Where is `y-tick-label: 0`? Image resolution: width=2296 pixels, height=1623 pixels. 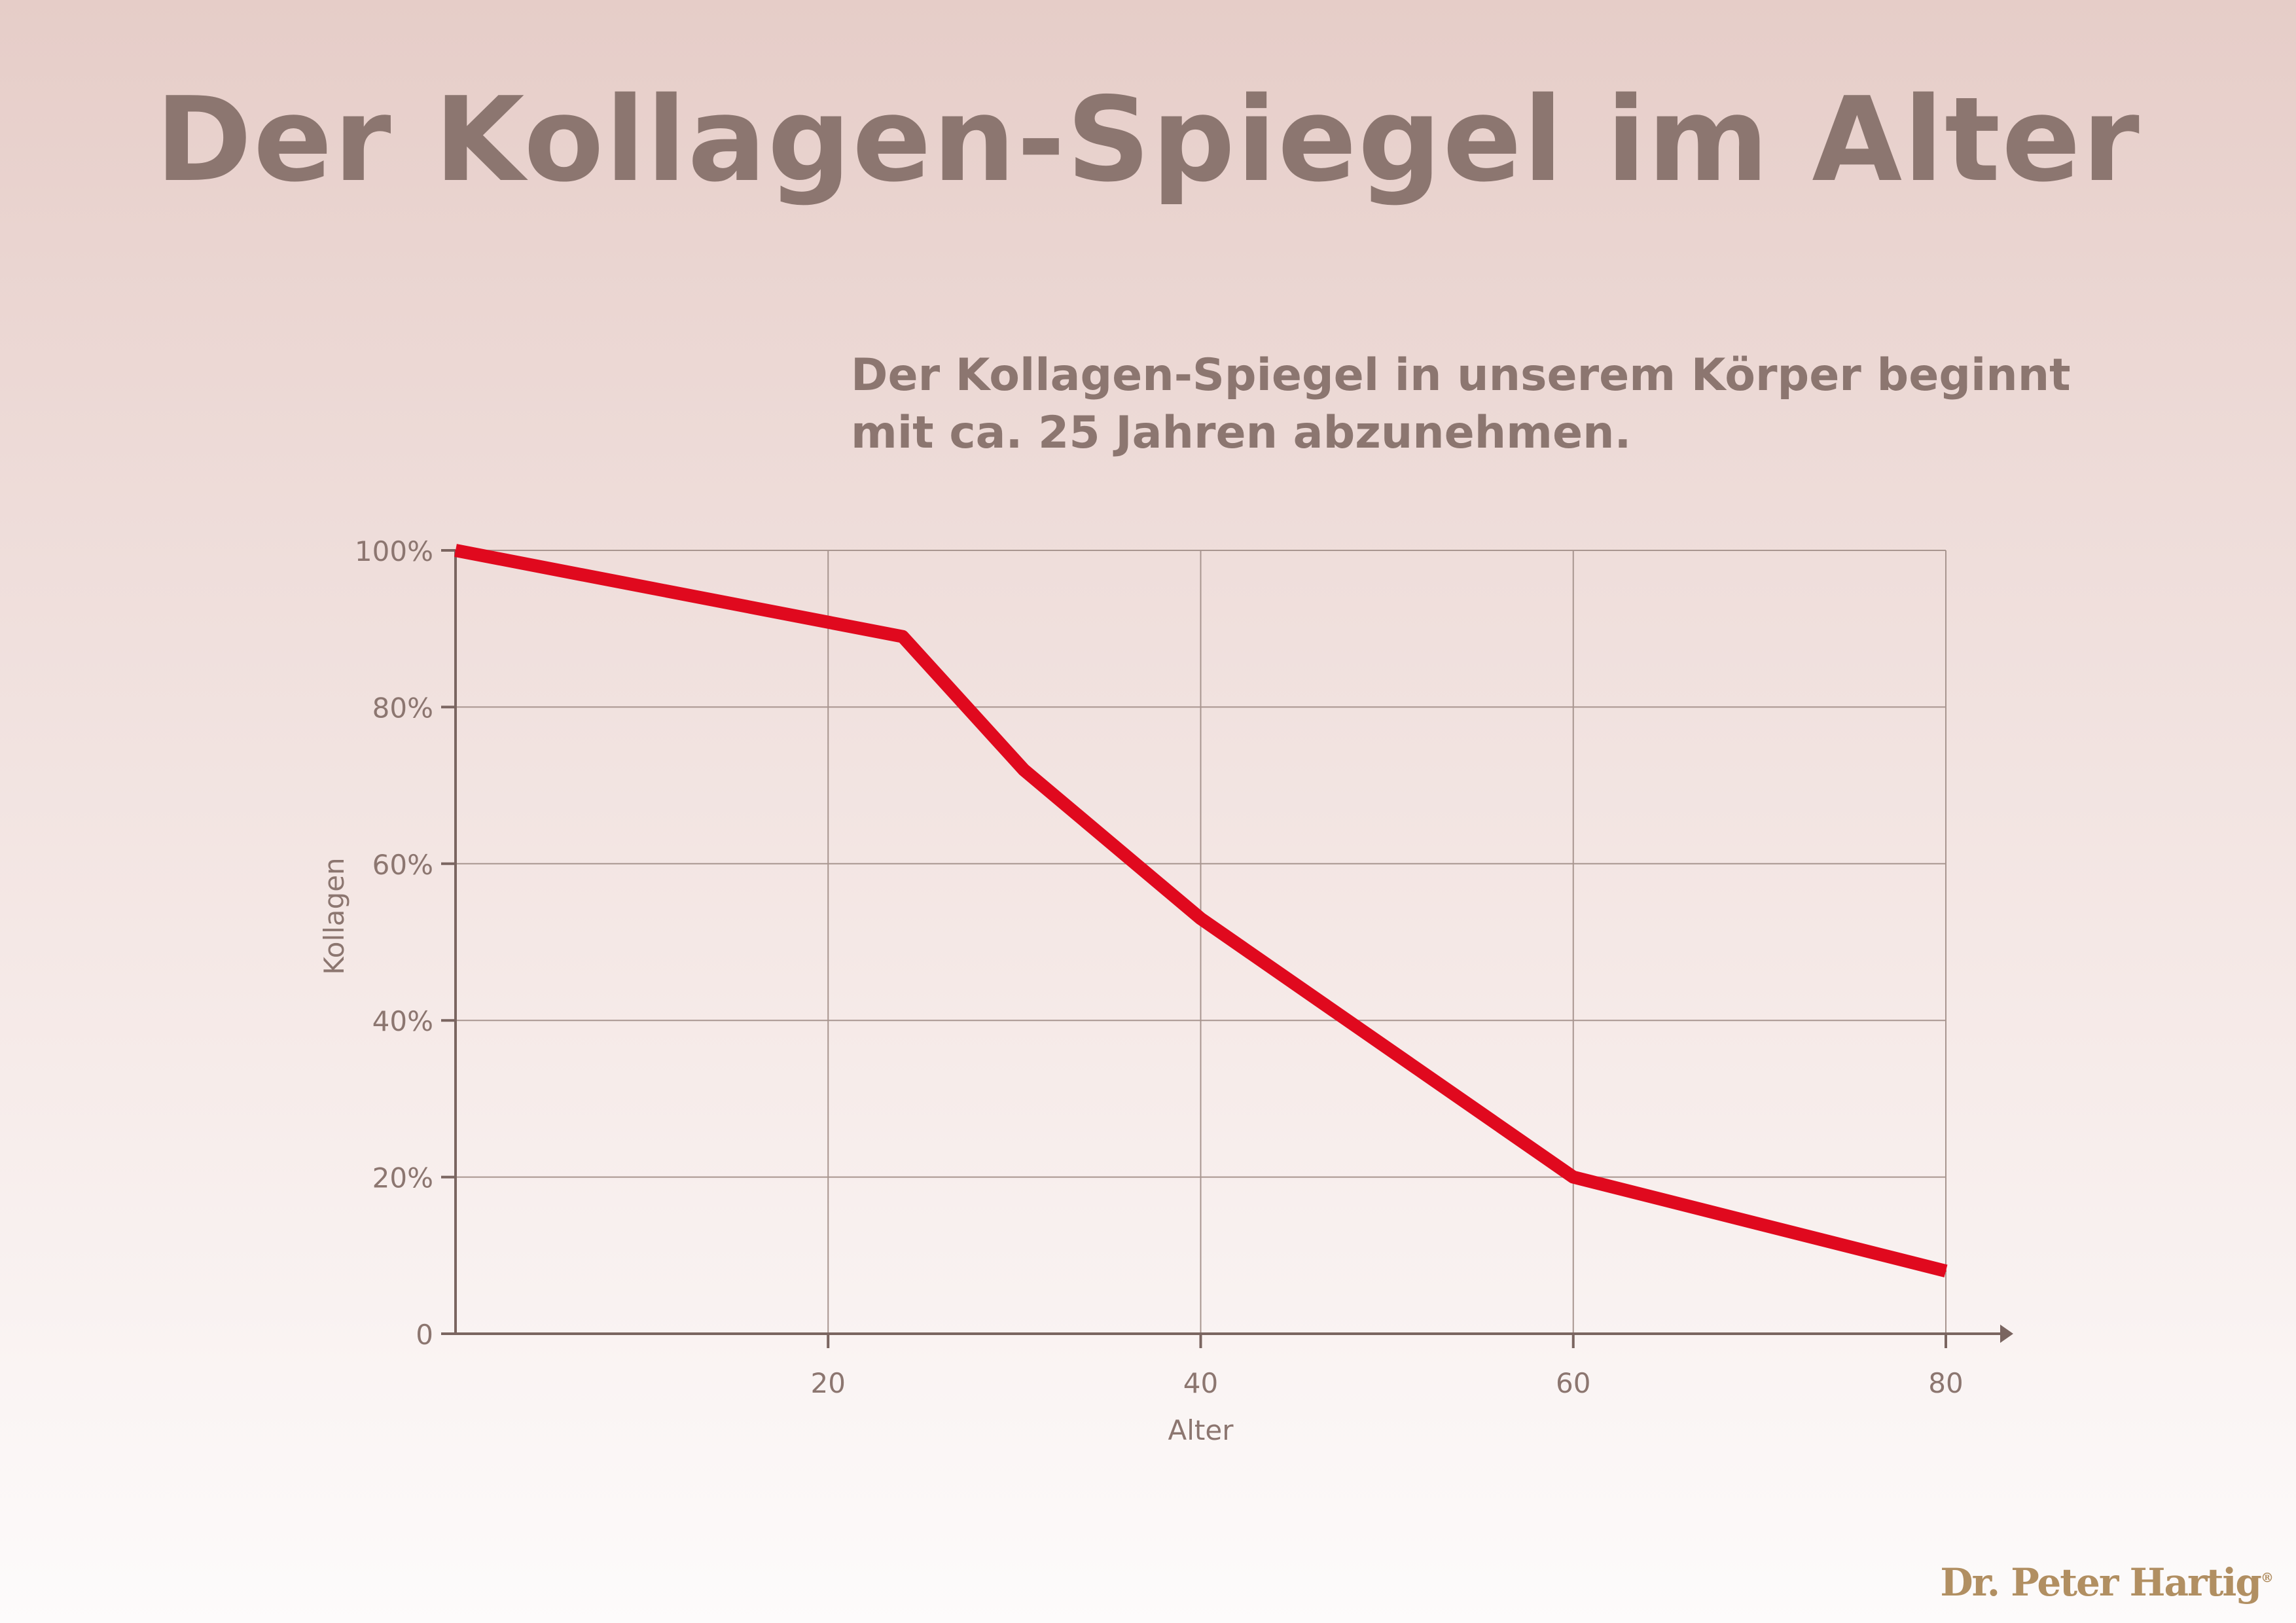 y-tick-label: 0 is located at coordinates (424, 1335).